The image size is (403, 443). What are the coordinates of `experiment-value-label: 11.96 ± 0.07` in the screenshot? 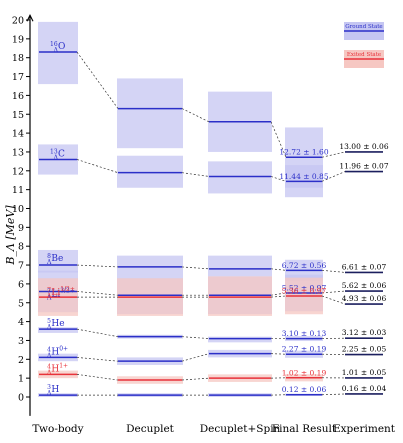 It's located at (363, 166).